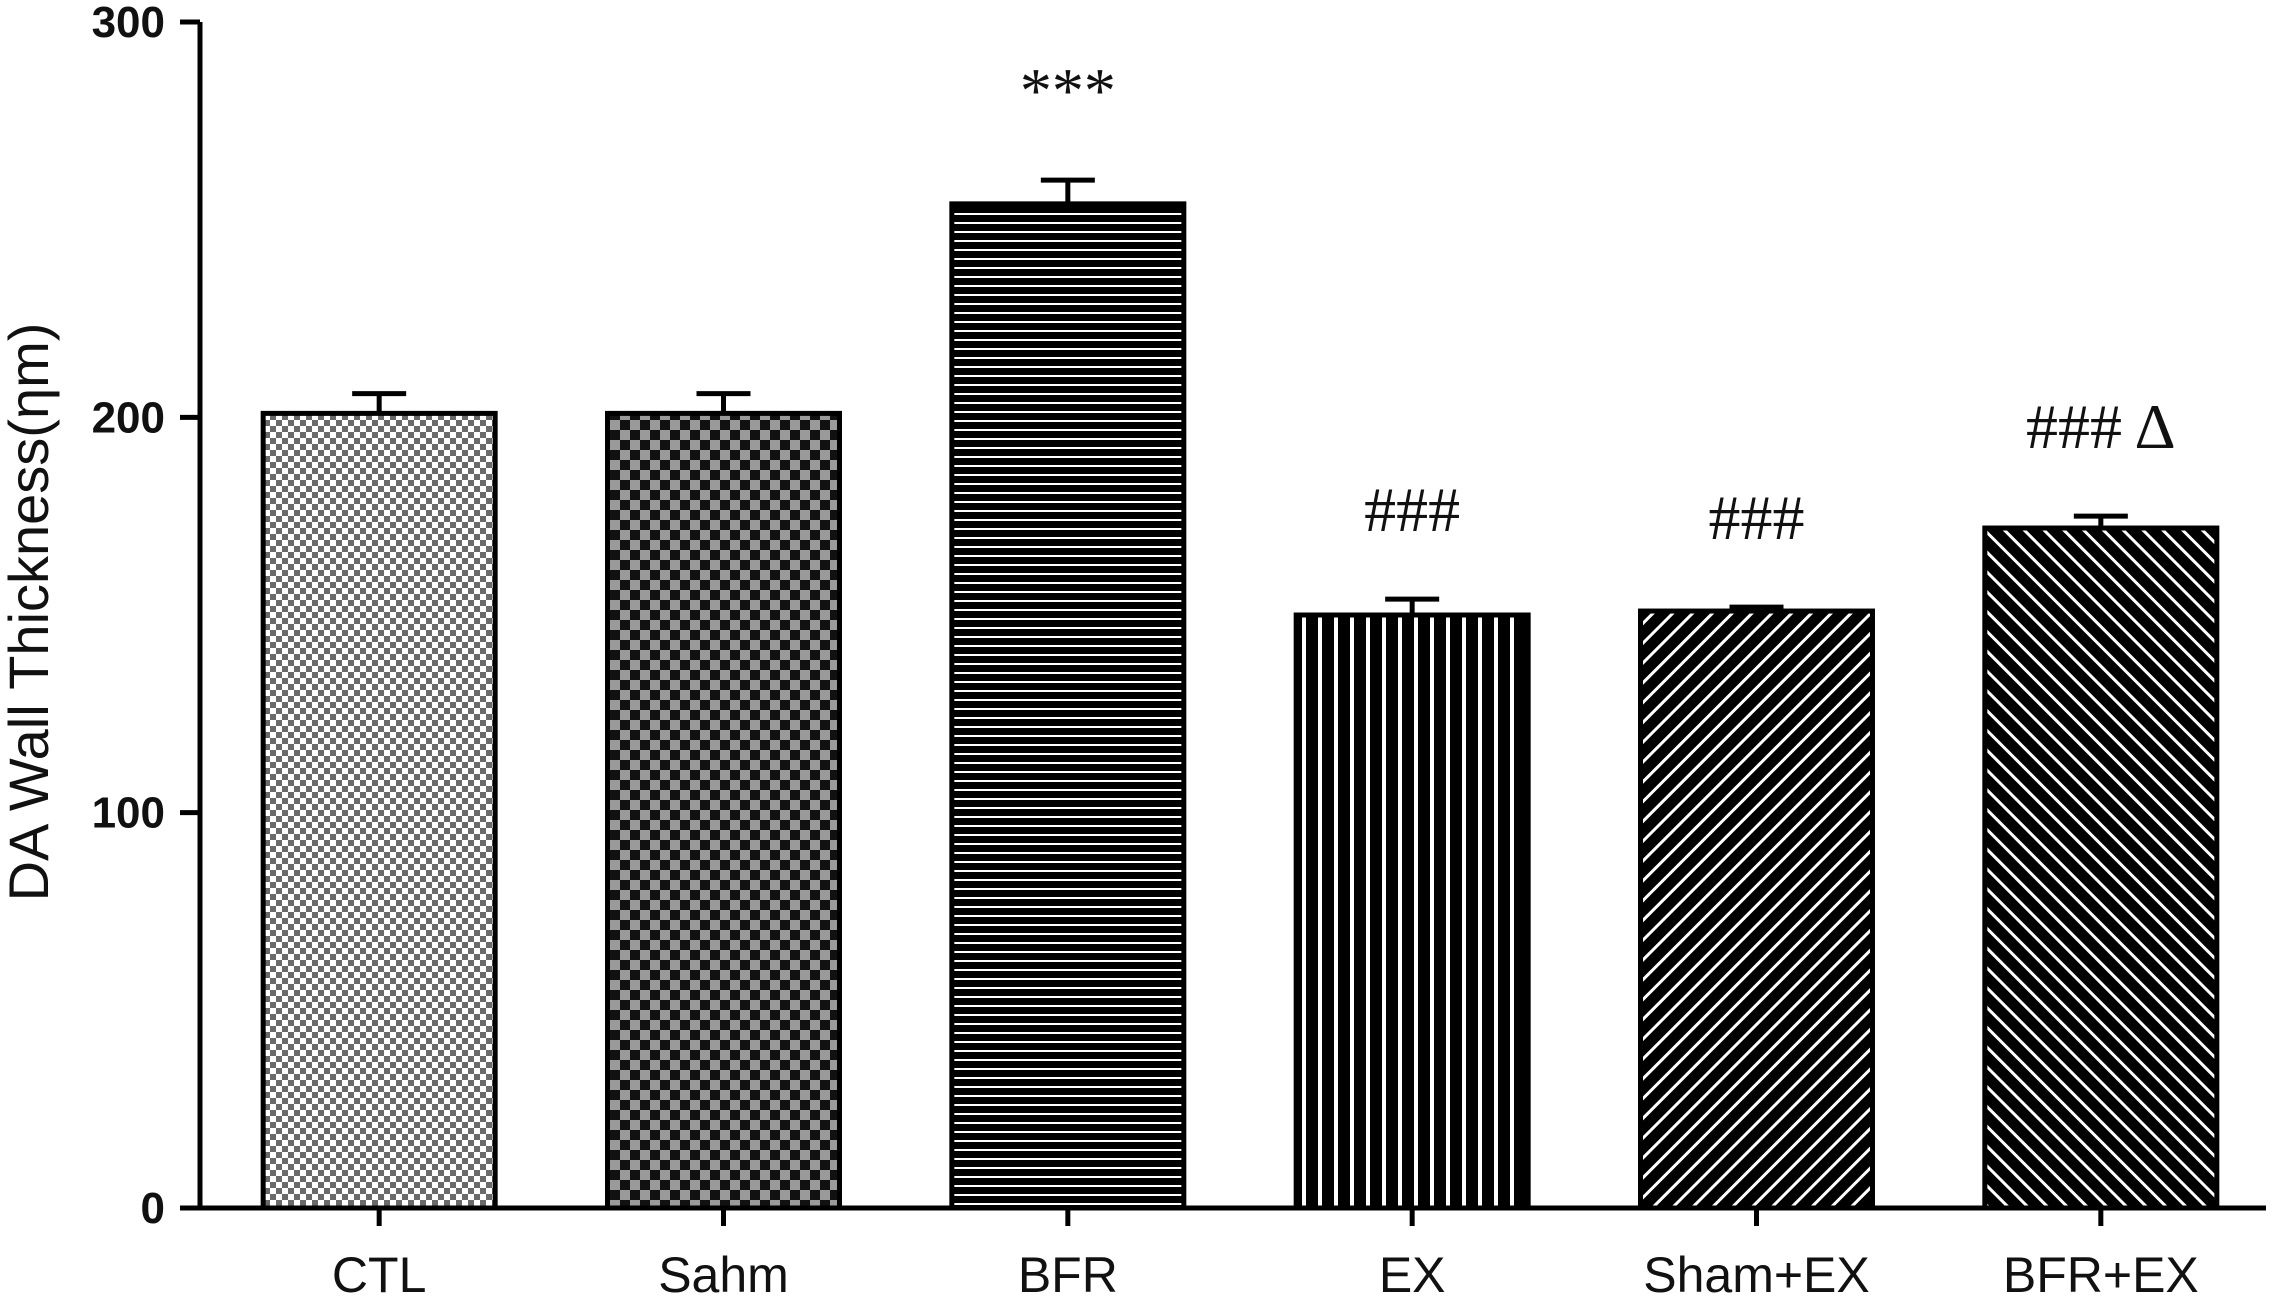 This screenshot has height=1300, width=2272. What do you see at coordinates (128, 813) in the screenshot?
I see `y-tick-label: 100` at bounding box center [128, 813].